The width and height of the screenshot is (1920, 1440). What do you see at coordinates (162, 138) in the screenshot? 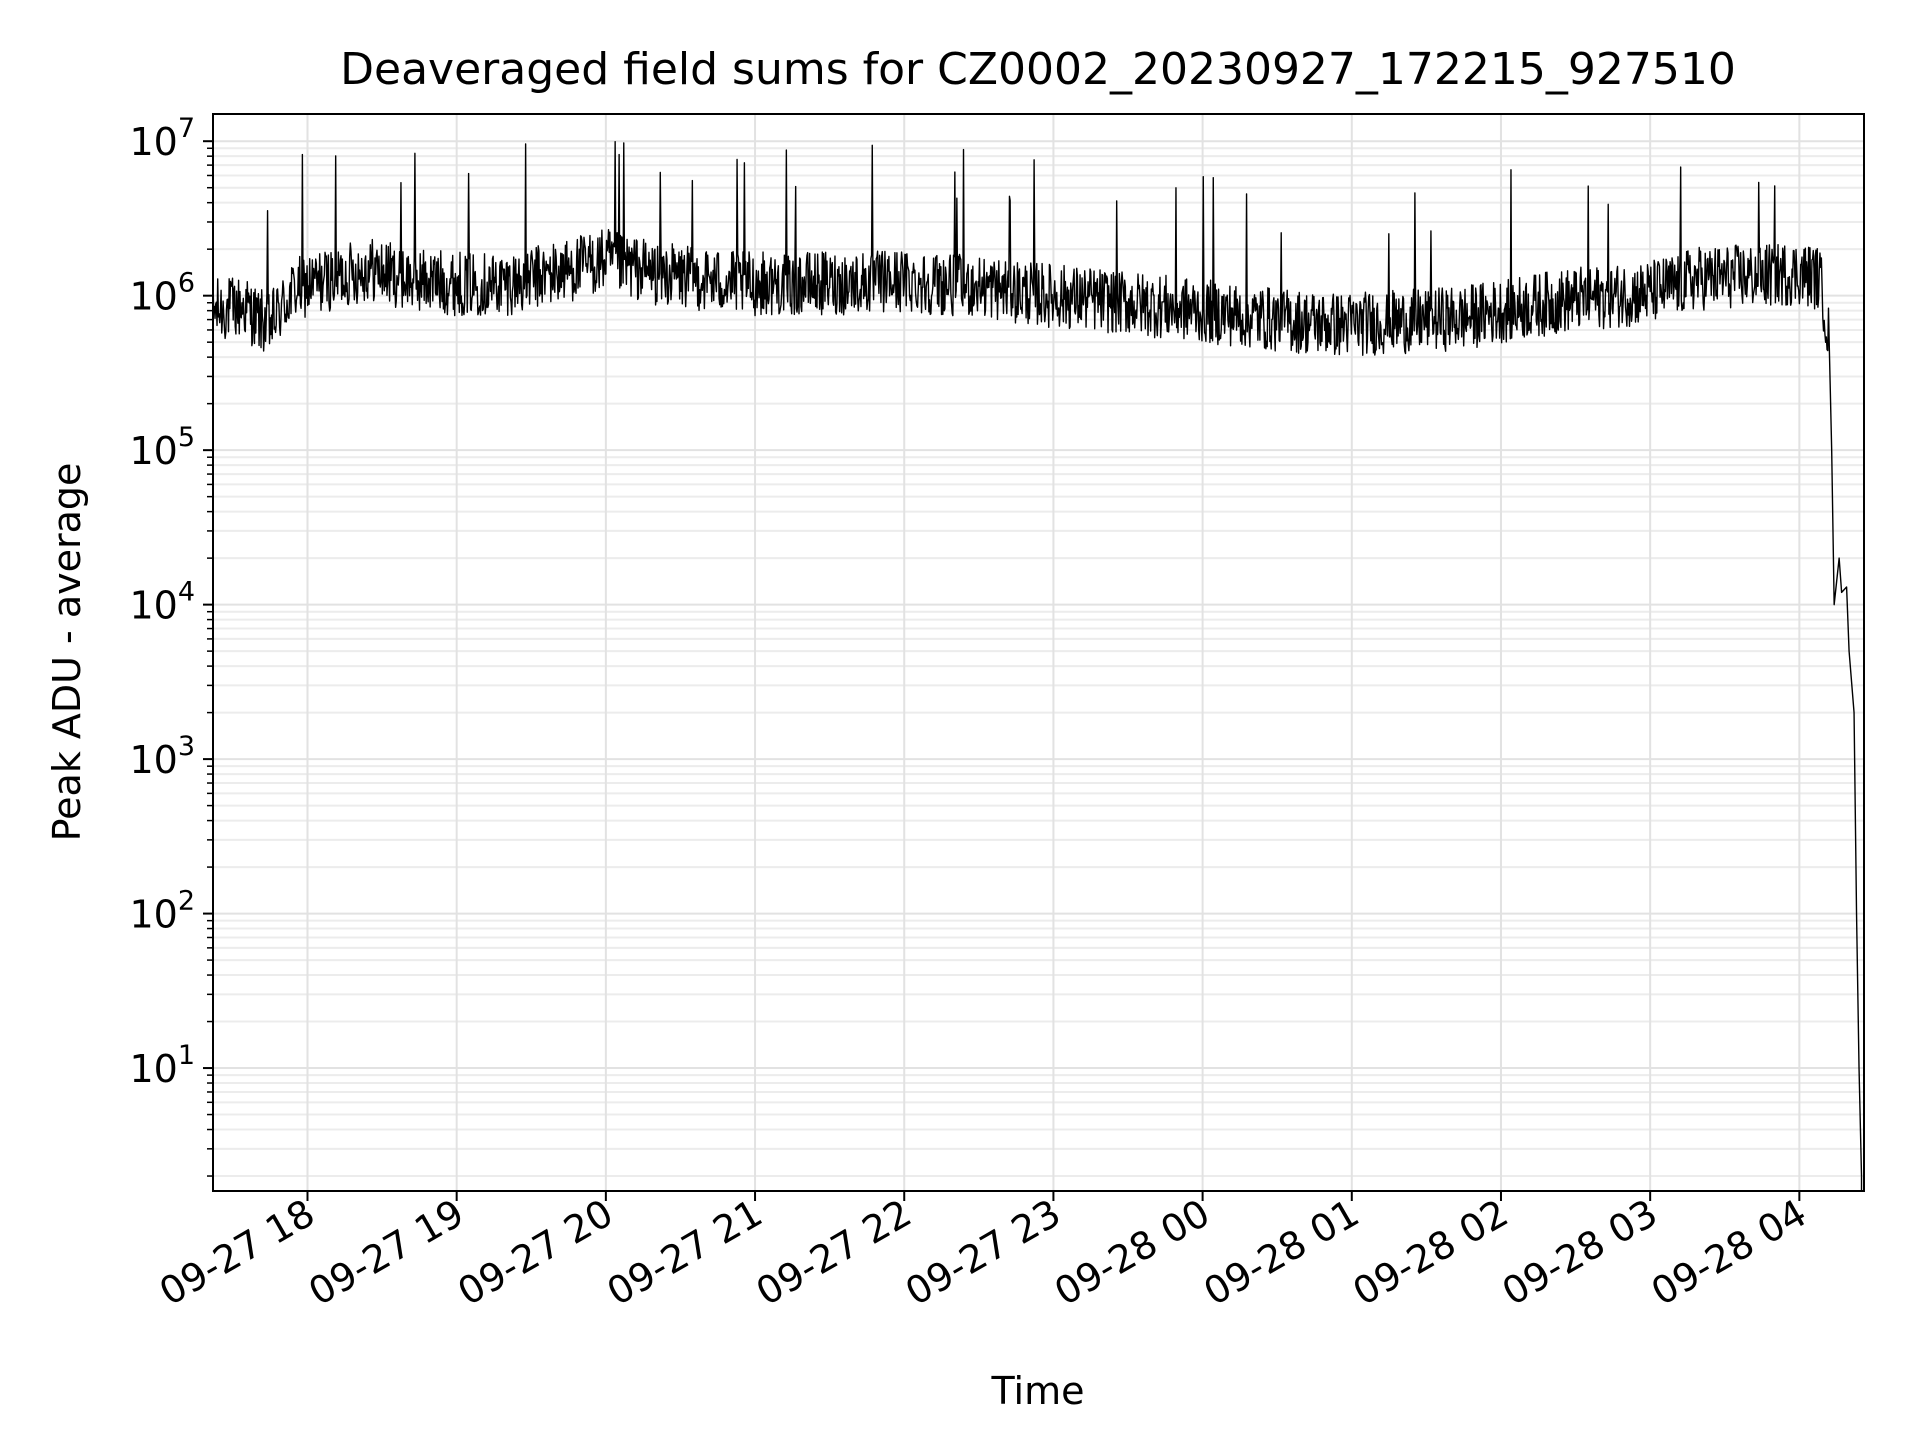
I see `y-tick-label: 10⁷` at bounding box center [162, 138].